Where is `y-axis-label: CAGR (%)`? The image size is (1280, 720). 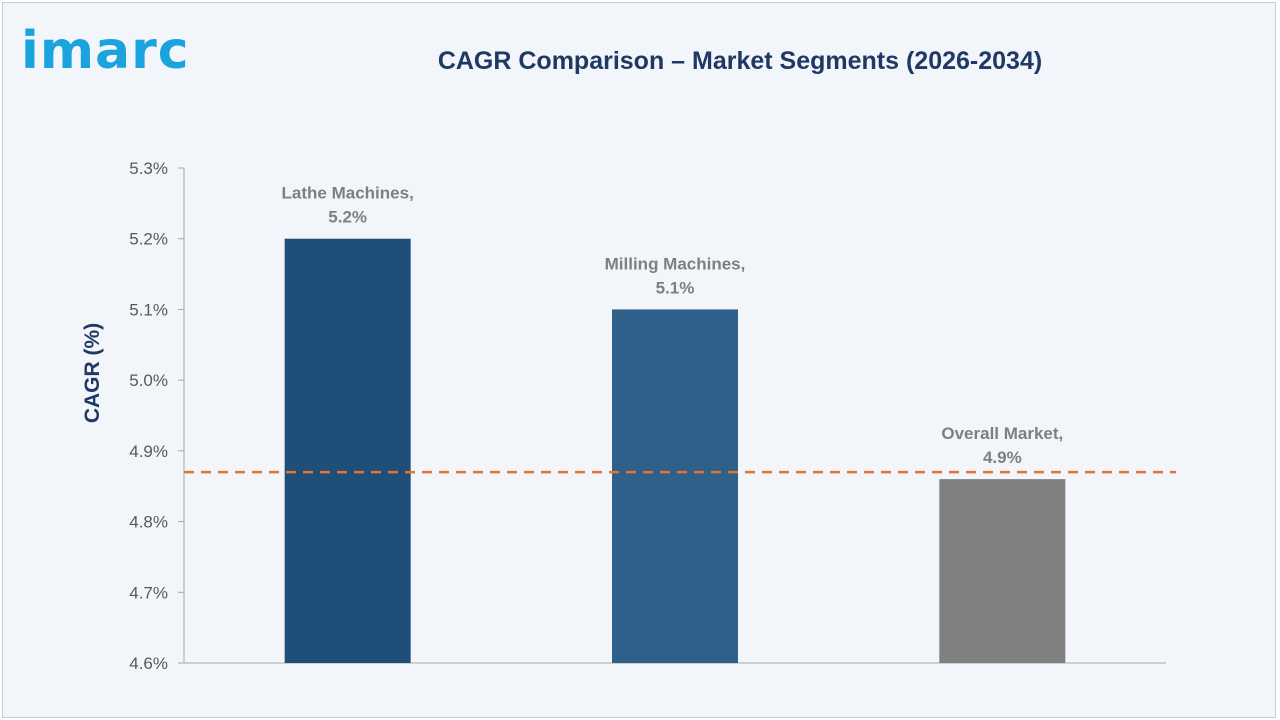
y-axis-label: CAGR (%) is located at coordinates (92, 373).